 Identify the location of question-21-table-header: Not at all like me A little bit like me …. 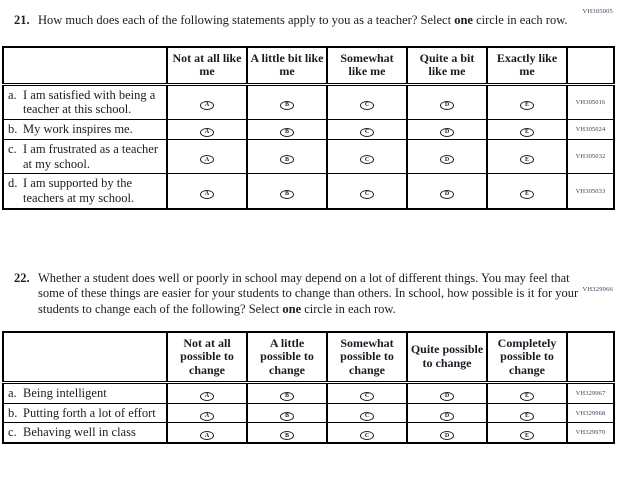
(308, 65).